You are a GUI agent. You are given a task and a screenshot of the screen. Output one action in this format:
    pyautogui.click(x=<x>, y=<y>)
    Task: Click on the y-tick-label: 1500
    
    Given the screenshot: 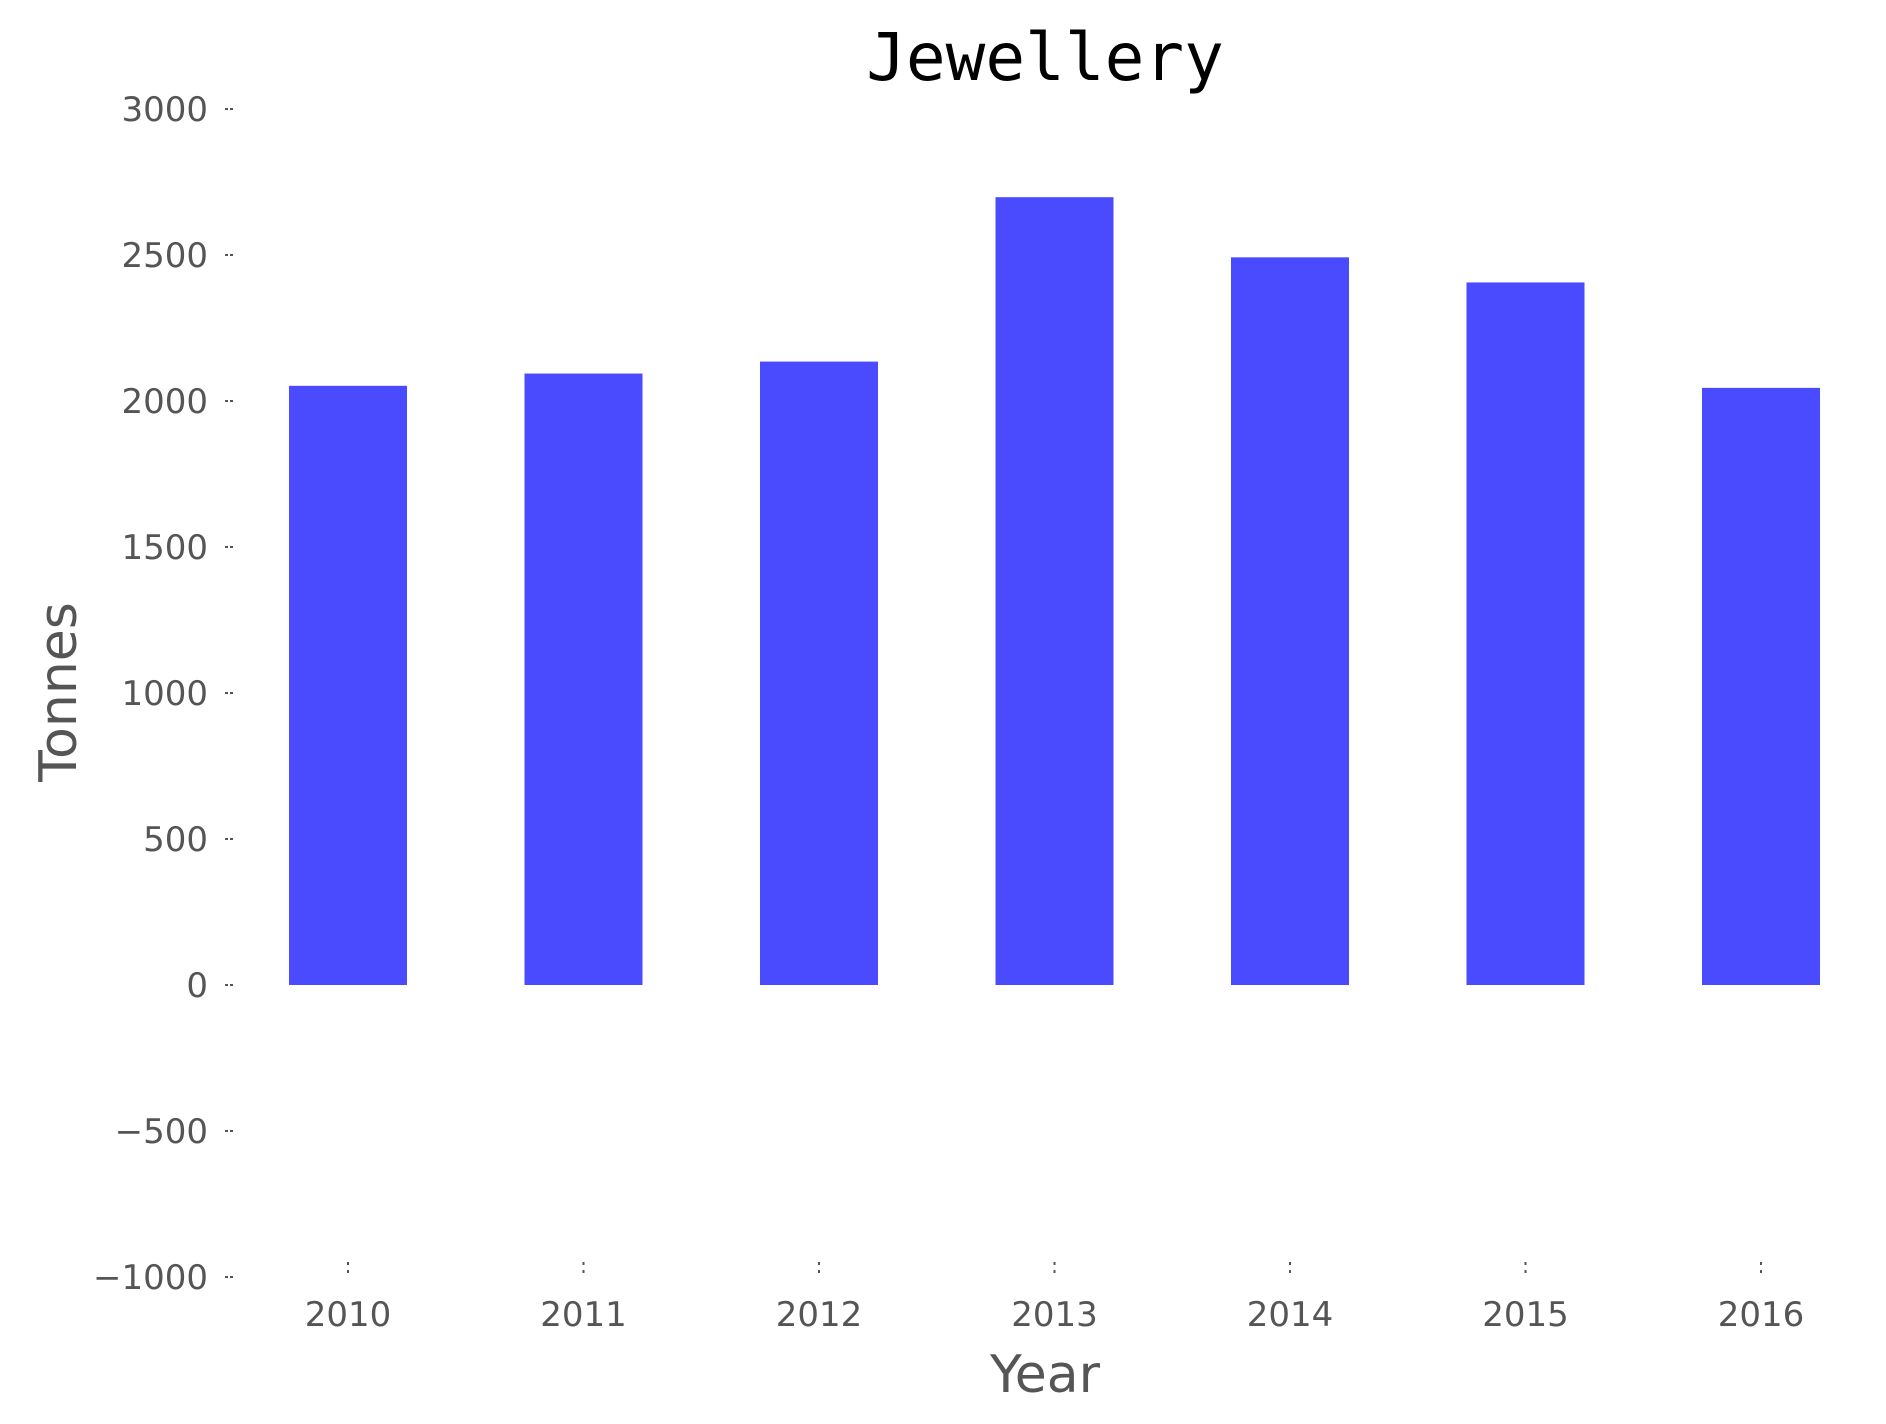 What is the action you would take?
    pyautogui.click(x=164, y=548)
    